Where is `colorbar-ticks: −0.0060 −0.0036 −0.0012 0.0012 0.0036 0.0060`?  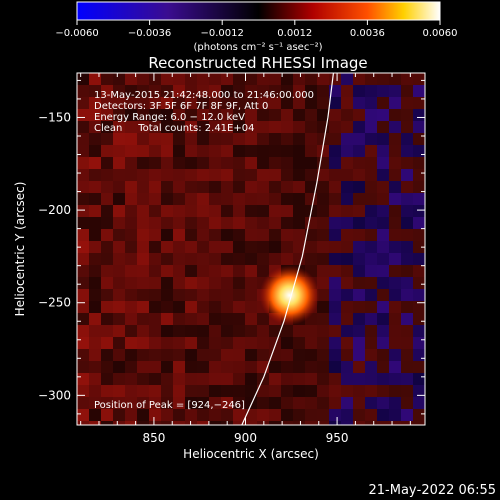 colorbar-ticks: −0.0060 −0.0036 −0.0012 0.0012 0.0036 0.0060 is located at coordinates (256, 29).